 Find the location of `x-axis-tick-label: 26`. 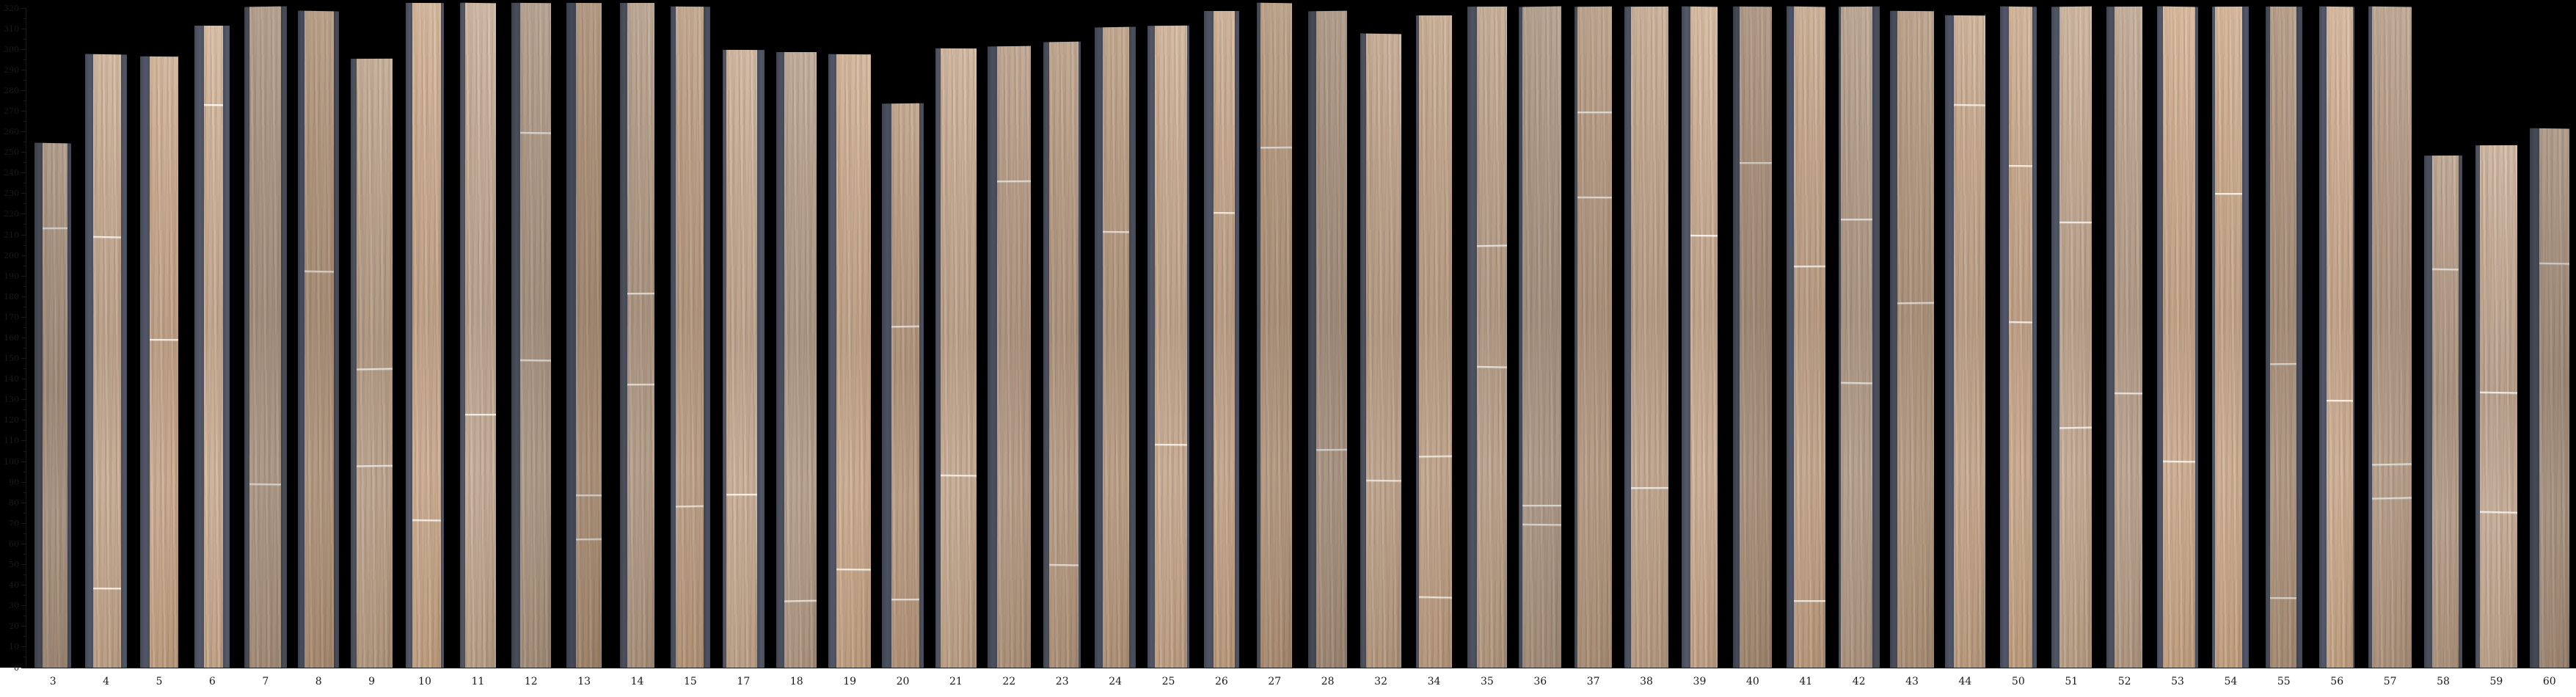

x-axis-tick-label: 26 is located at coordinates (1221, 681).